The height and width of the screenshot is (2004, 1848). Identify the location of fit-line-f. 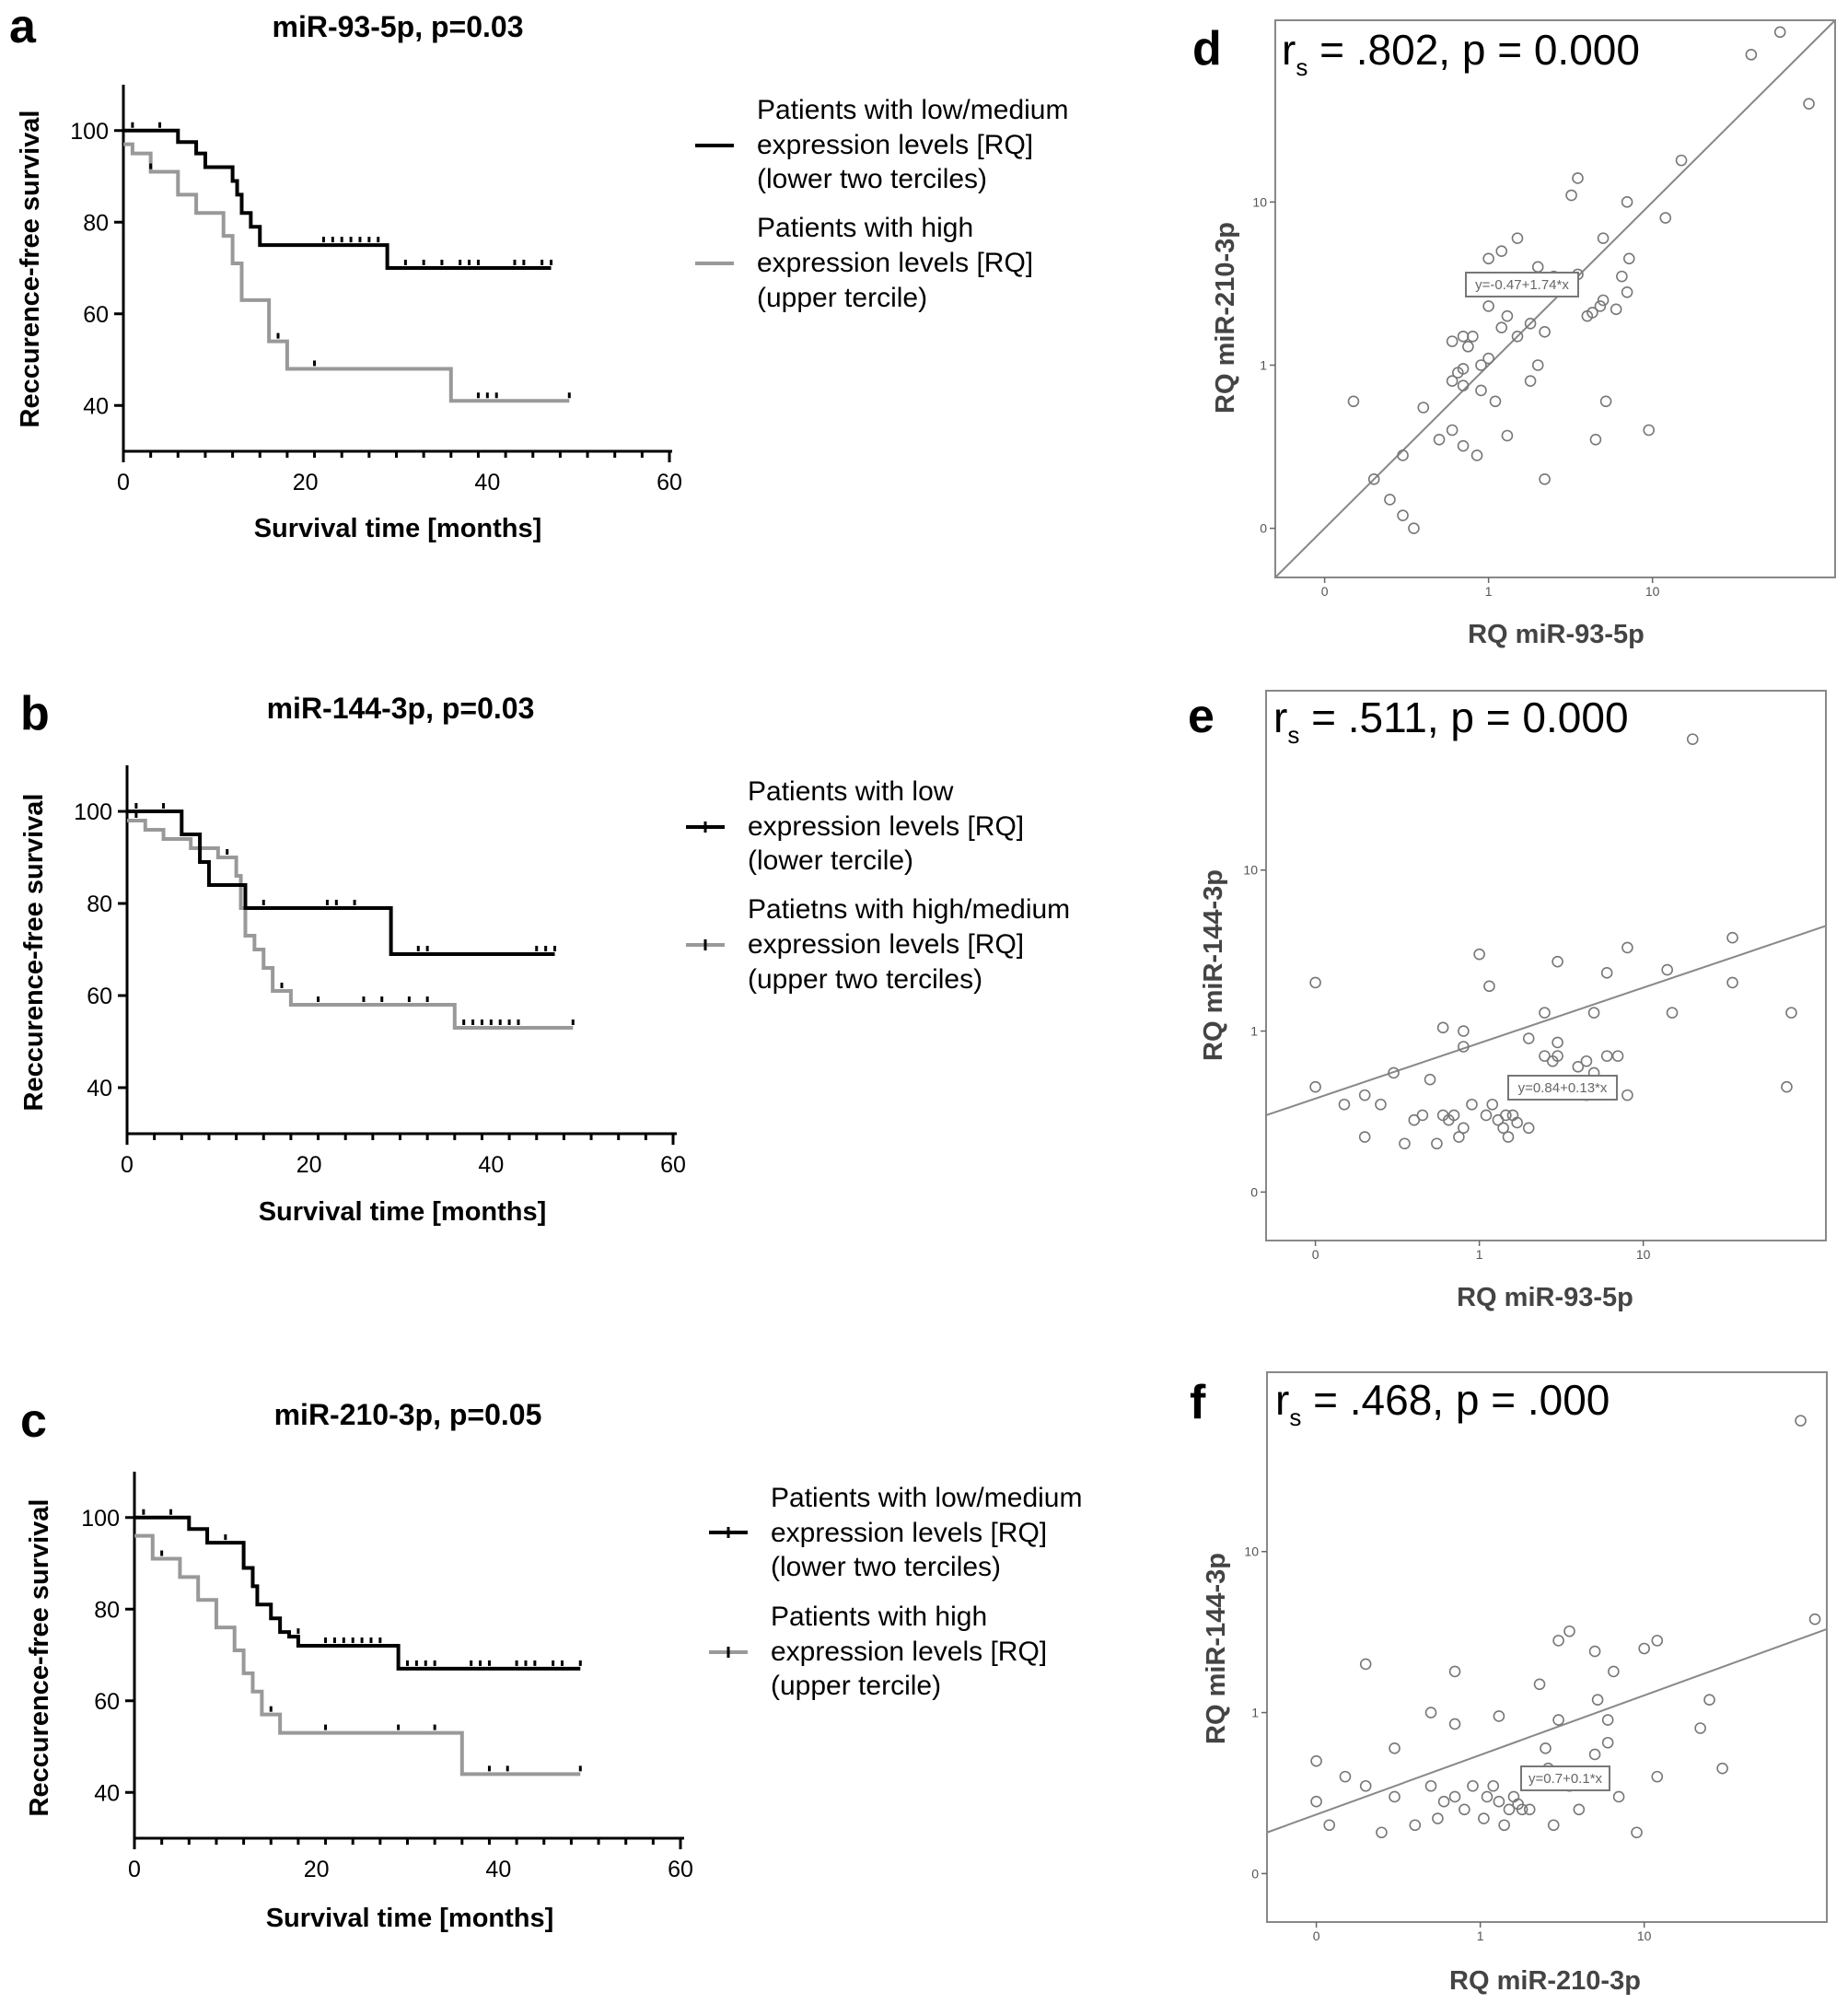
(1547, 1730).